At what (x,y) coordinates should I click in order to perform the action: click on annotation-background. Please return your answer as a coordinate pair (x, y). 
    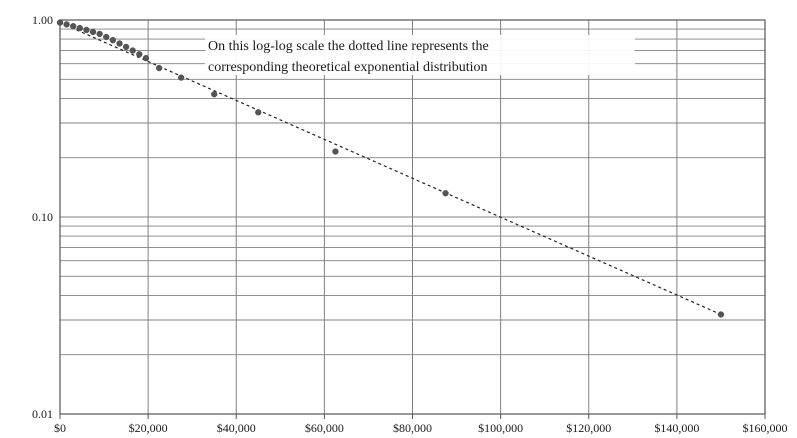
    Looking at the image, I should click on (420, 55).